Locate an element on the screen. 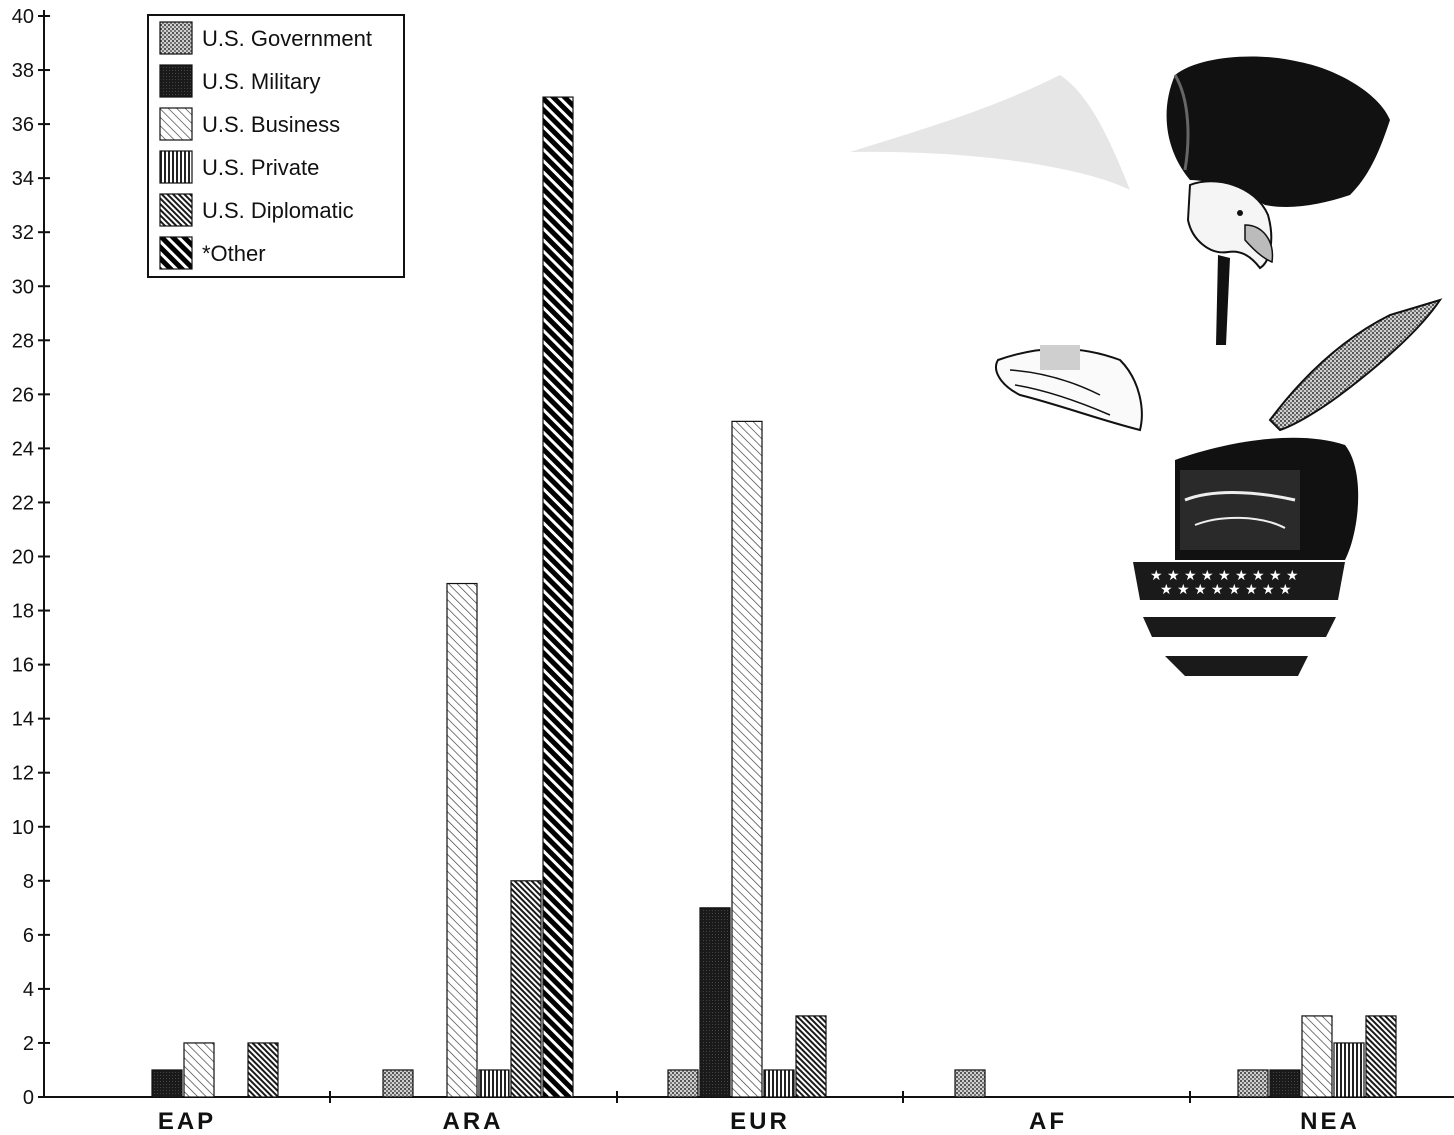 The width and height of the screenshot is (1454, 1135). bar-eap-u-s-business is located at coordinates (199, 1070).